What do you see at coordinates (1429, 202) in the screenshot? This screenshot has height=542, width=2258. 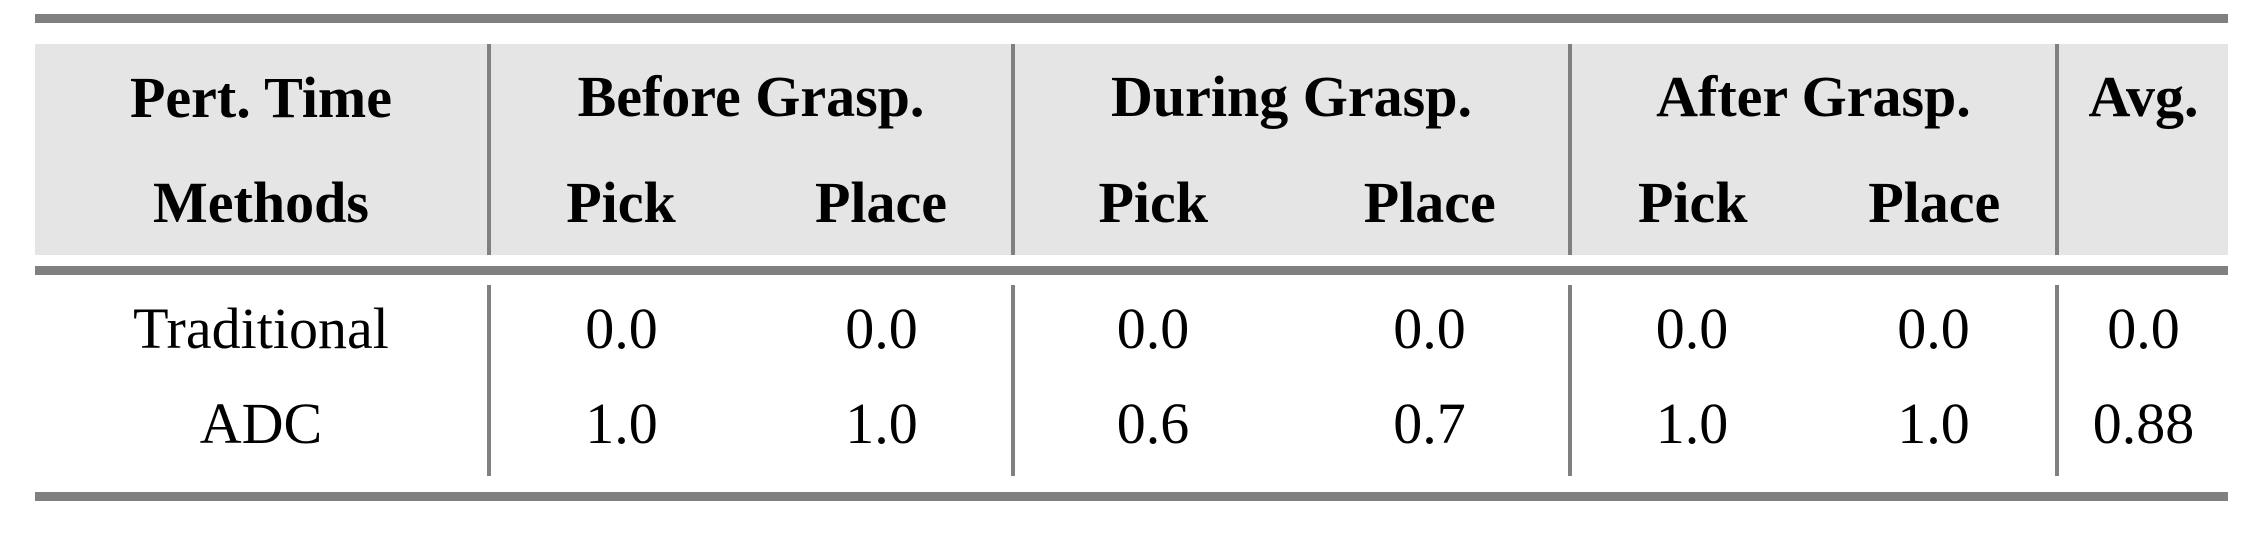 I see `header-during-grasp-place: Place` at bounding box center [1429, 202].